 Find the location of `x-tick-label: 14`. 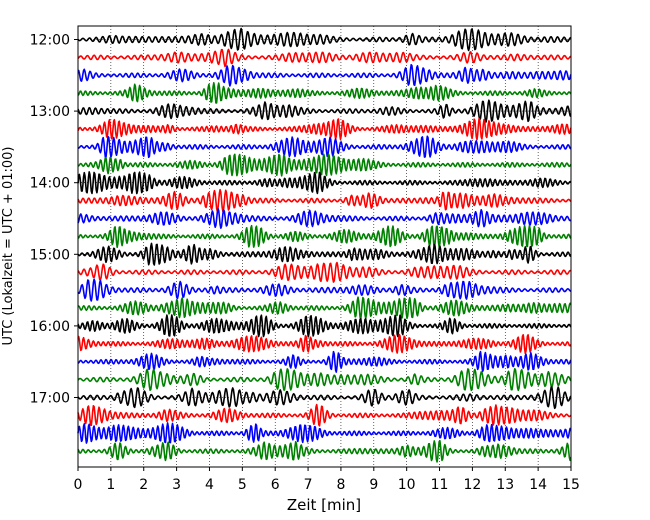

x-tick-label: 14 is located at coordinates (538, 485).